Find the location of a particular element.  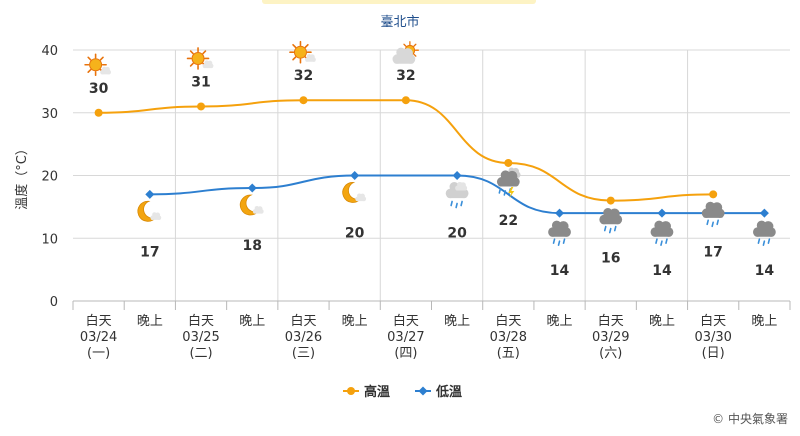

x-tick-weekday: (三) is located at coordinates (303, 353).